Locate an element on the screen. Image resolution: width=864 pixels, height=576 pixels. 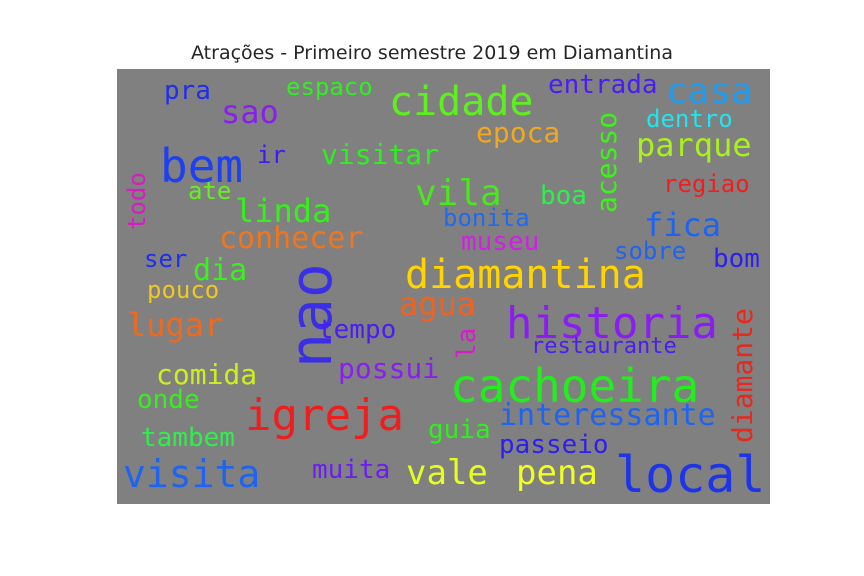
word-sao: sao is located at coordinates (250, 112).